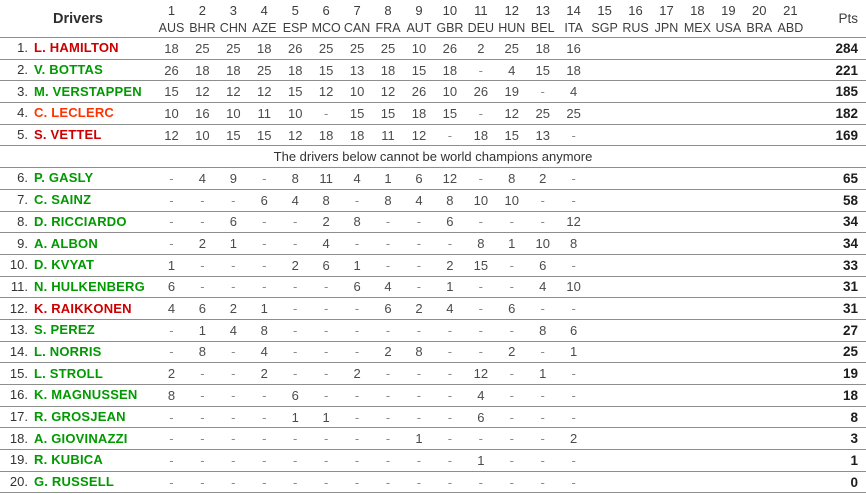 This screenshot has height=494, width=866. Describe the element at coordinates (836, 91) in the screenshot. I see `total-points: 185` at that location.